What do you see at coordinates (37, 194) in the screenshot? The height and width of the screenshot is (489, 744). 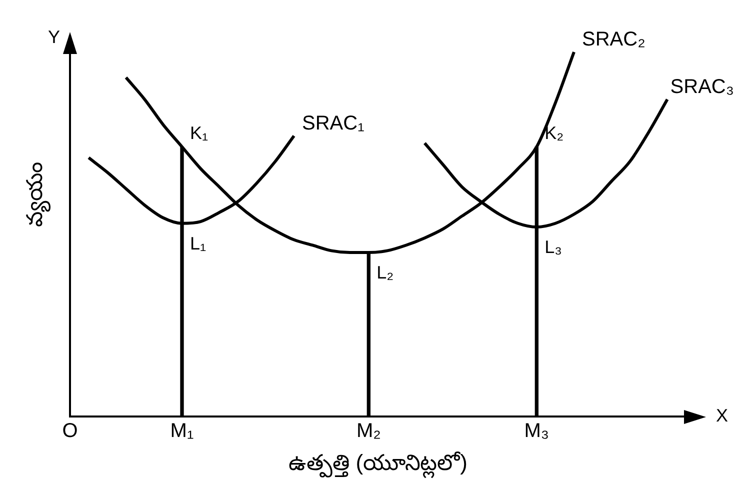 I see `y-axis-title: వ్యయం` at bounding box center [37, 194].